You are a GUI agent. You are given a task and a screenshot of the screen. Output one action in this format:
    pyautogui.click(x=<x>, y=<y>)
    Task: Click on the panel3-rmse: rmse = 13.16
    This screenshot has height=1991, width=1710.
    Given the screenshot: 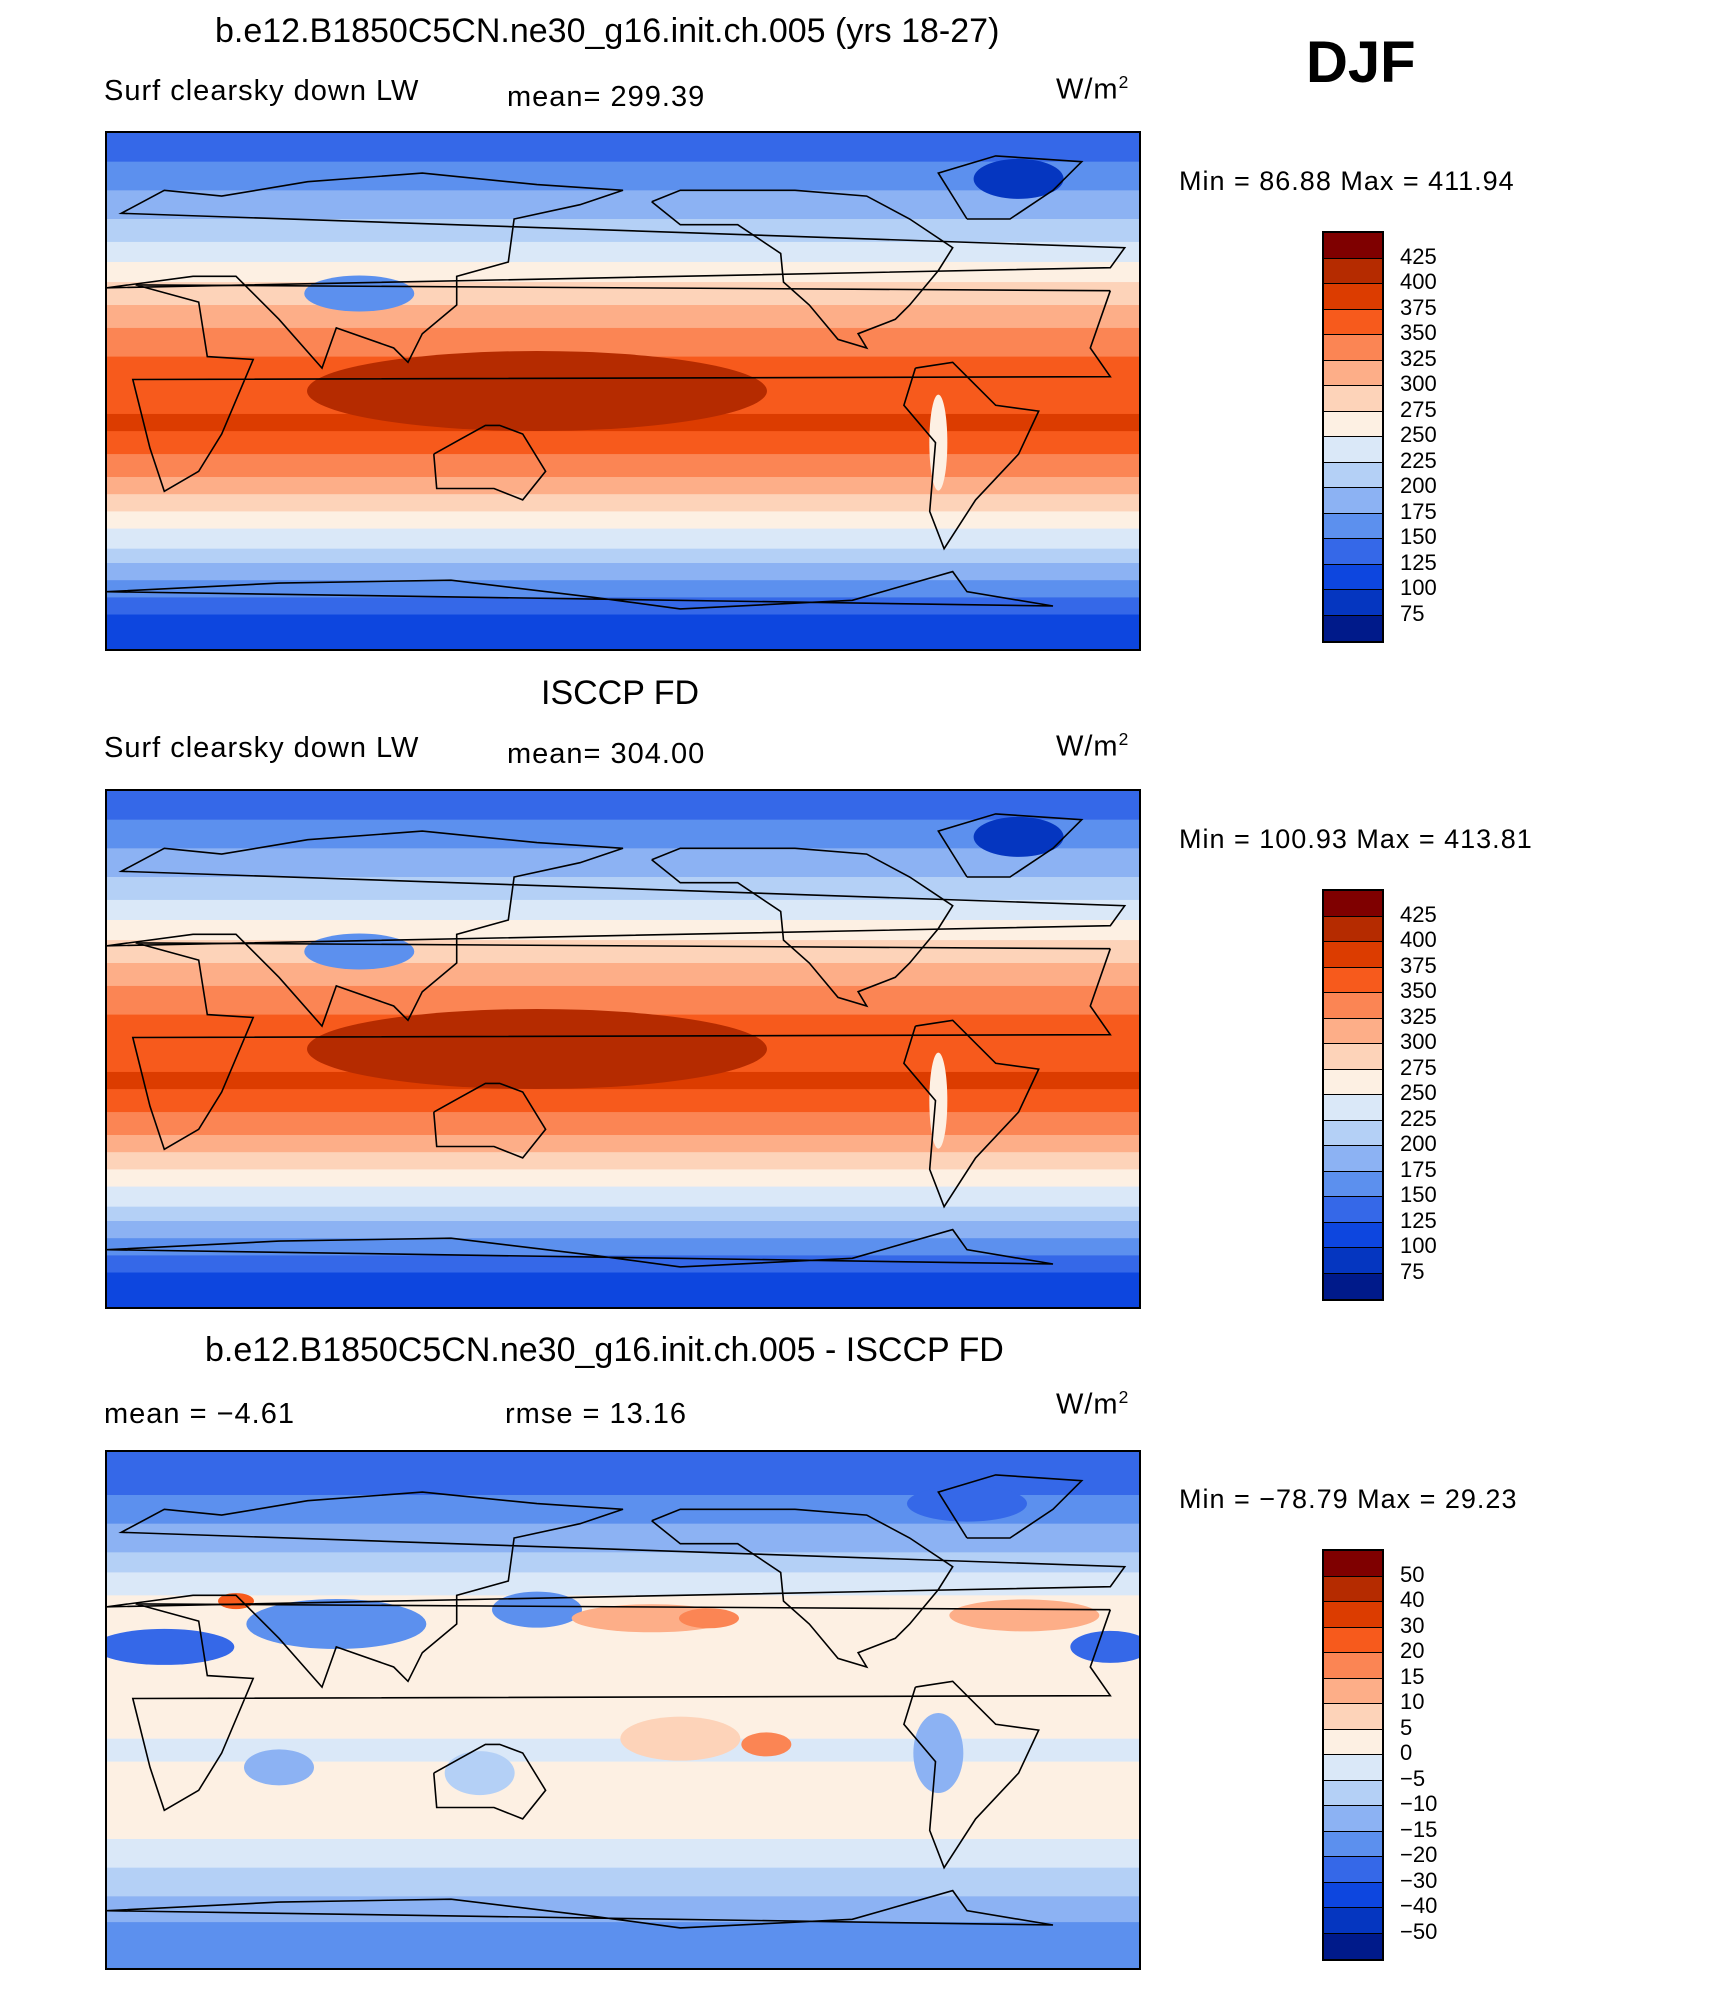 What is the action you would take?
    pyautogui.click(x=596, y=1414)
    